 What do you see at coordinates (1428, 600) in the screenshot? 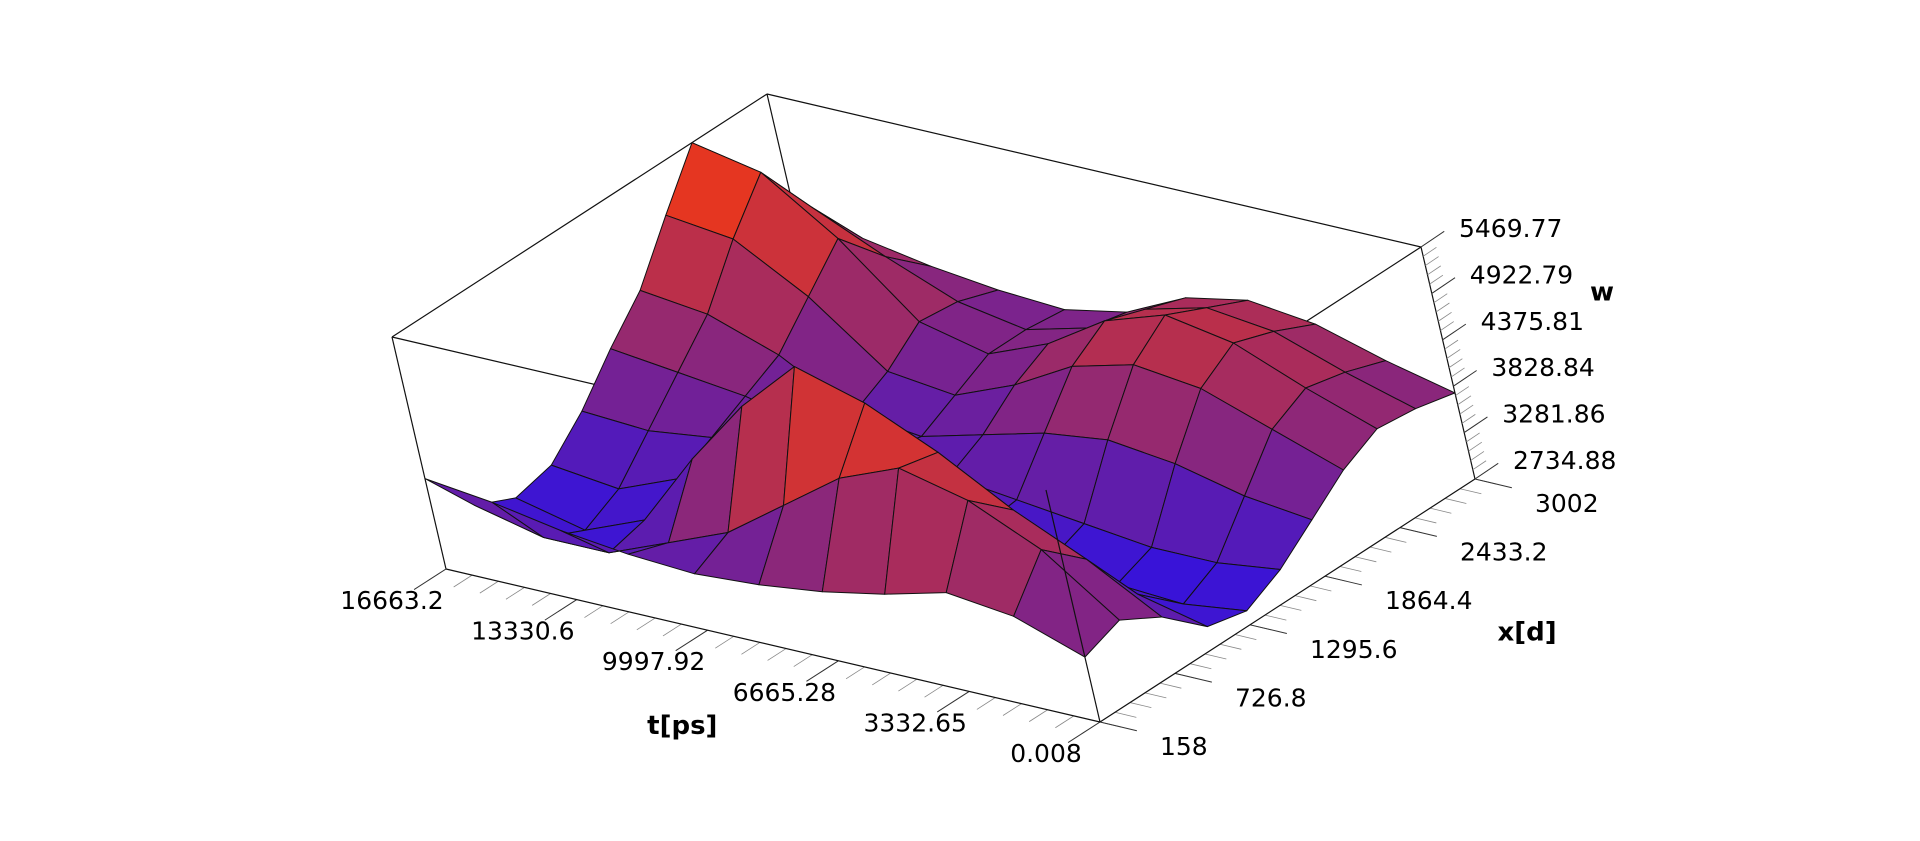
I see `x-tick-label: 1864.4` at bounding box center [1428, 600].